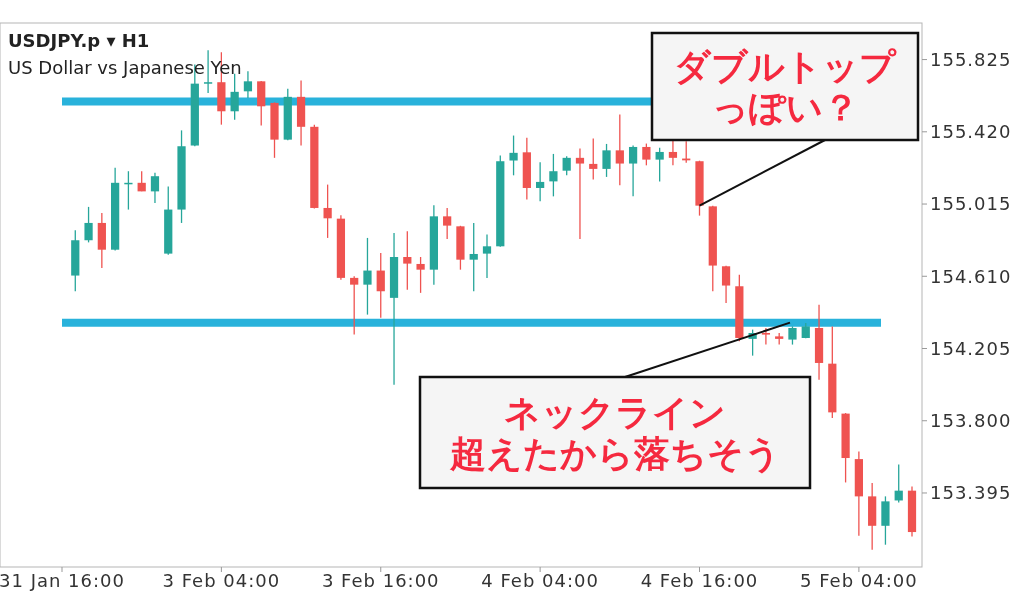 Image resolution: width=1024 pixels, height=598 pixels. I want to click on y-tick-label: 153.395, so click(971, 493).